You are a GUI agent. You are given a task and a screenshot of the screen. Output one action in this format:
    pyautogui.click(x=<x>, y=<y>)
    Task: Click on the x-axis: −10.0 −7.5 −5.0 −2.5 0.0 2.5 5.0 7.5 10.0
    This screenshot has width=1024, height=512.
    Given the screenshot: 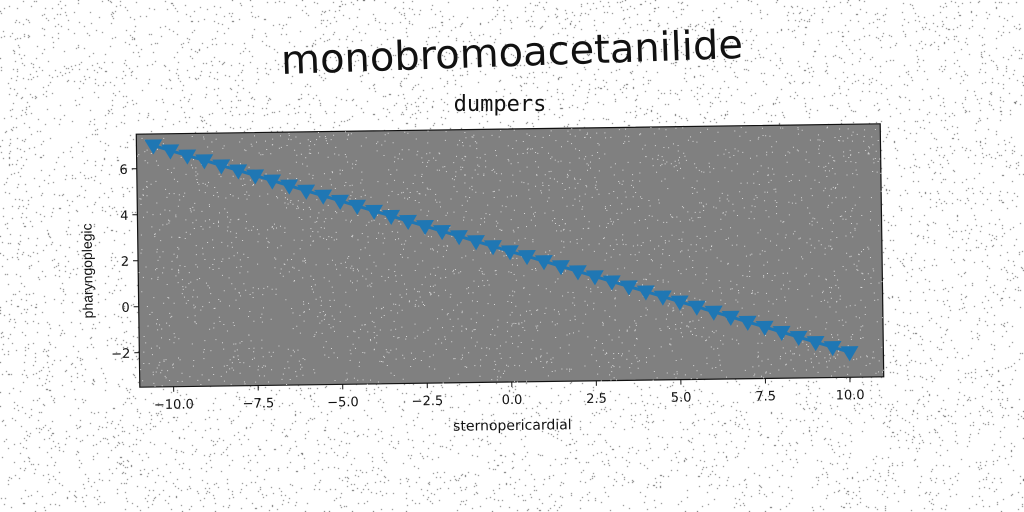 What is the action you would take?
    pyautogui.click(x=509, y=395)
    